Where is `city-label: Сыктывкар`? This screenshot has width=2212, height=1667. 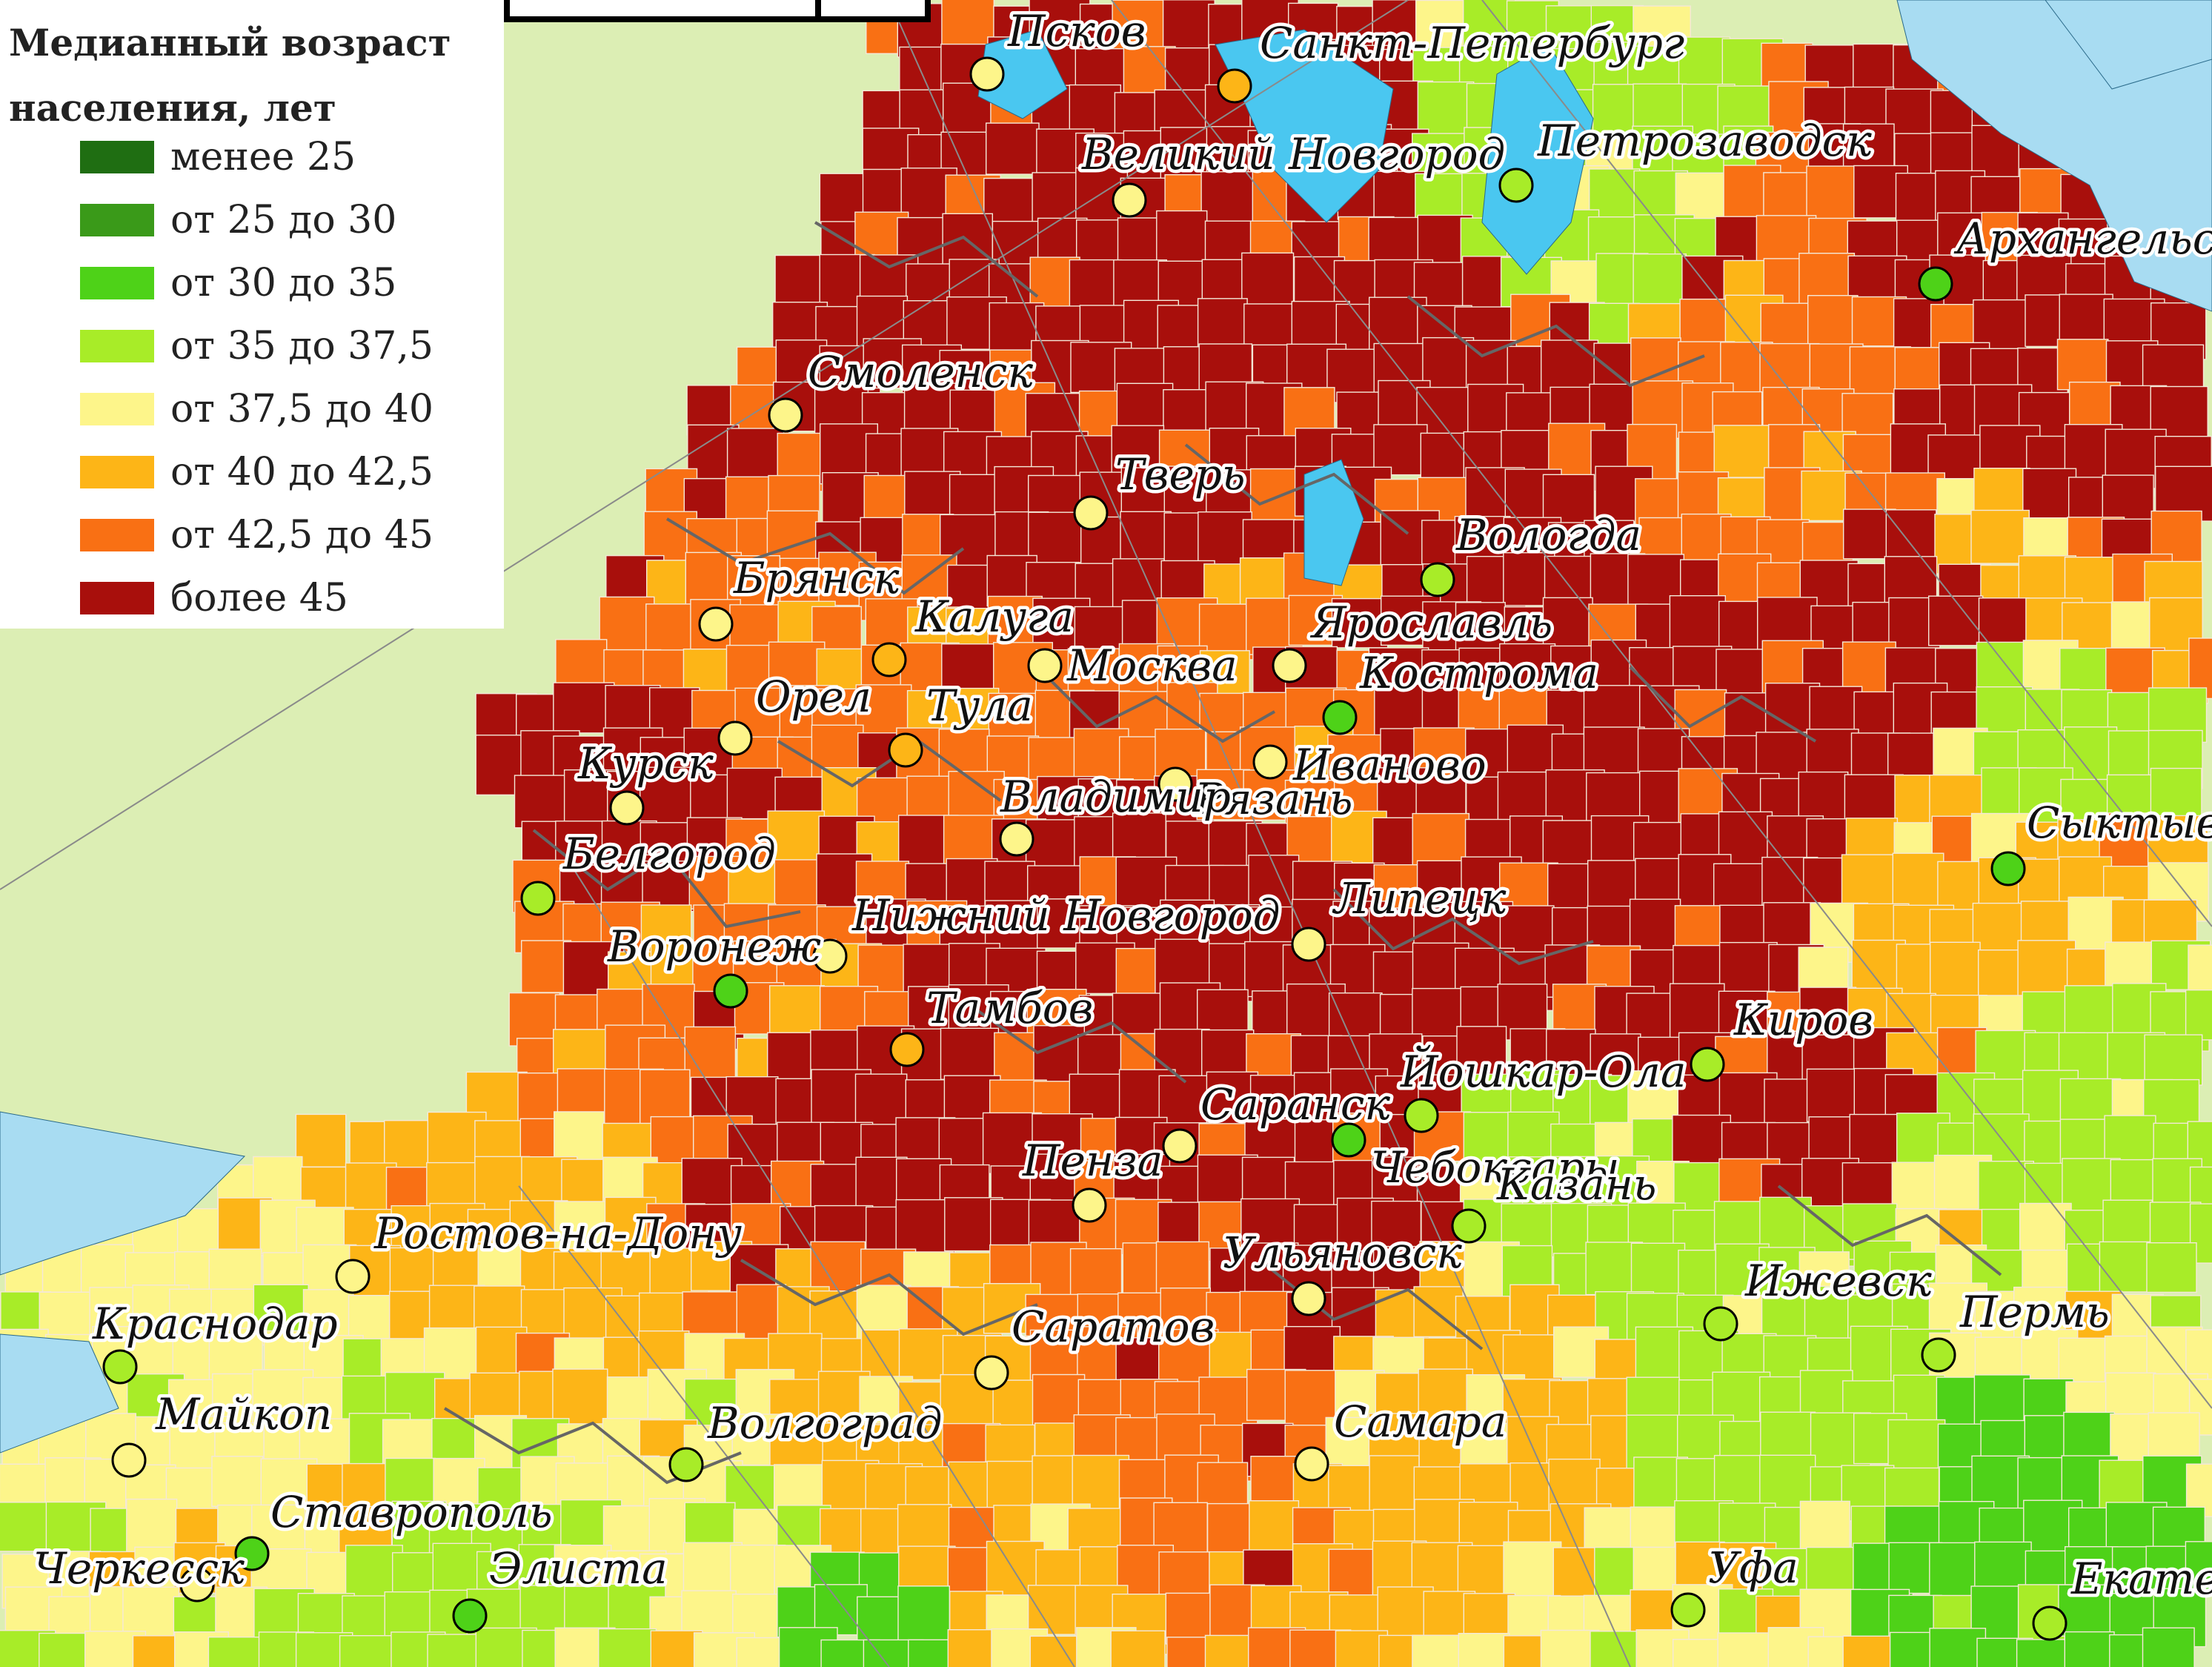 city-label: Сыктывкар is located at coordinates (2119, 823).